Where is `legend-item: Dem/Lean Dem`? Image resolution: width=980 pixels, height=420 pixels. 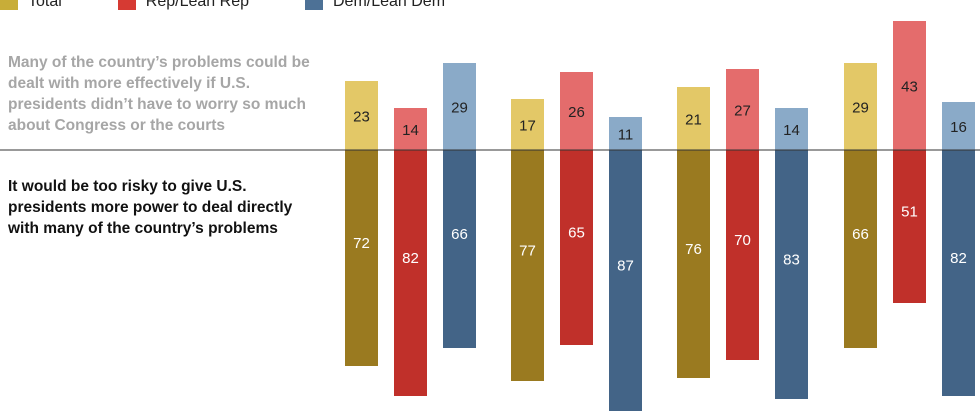 legend-item: Dem/Lean Dem is located at coordinates (375, 5).